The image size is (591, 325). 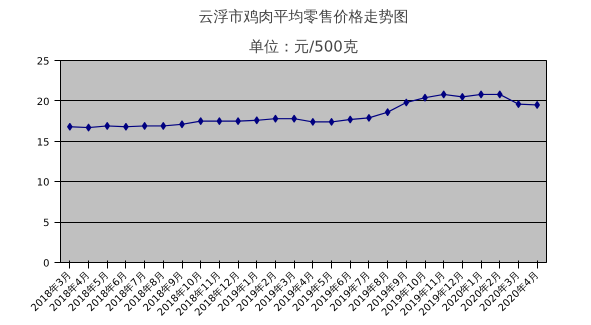 I want to click on y-tick-label: 5, so click(x=46, y=224).